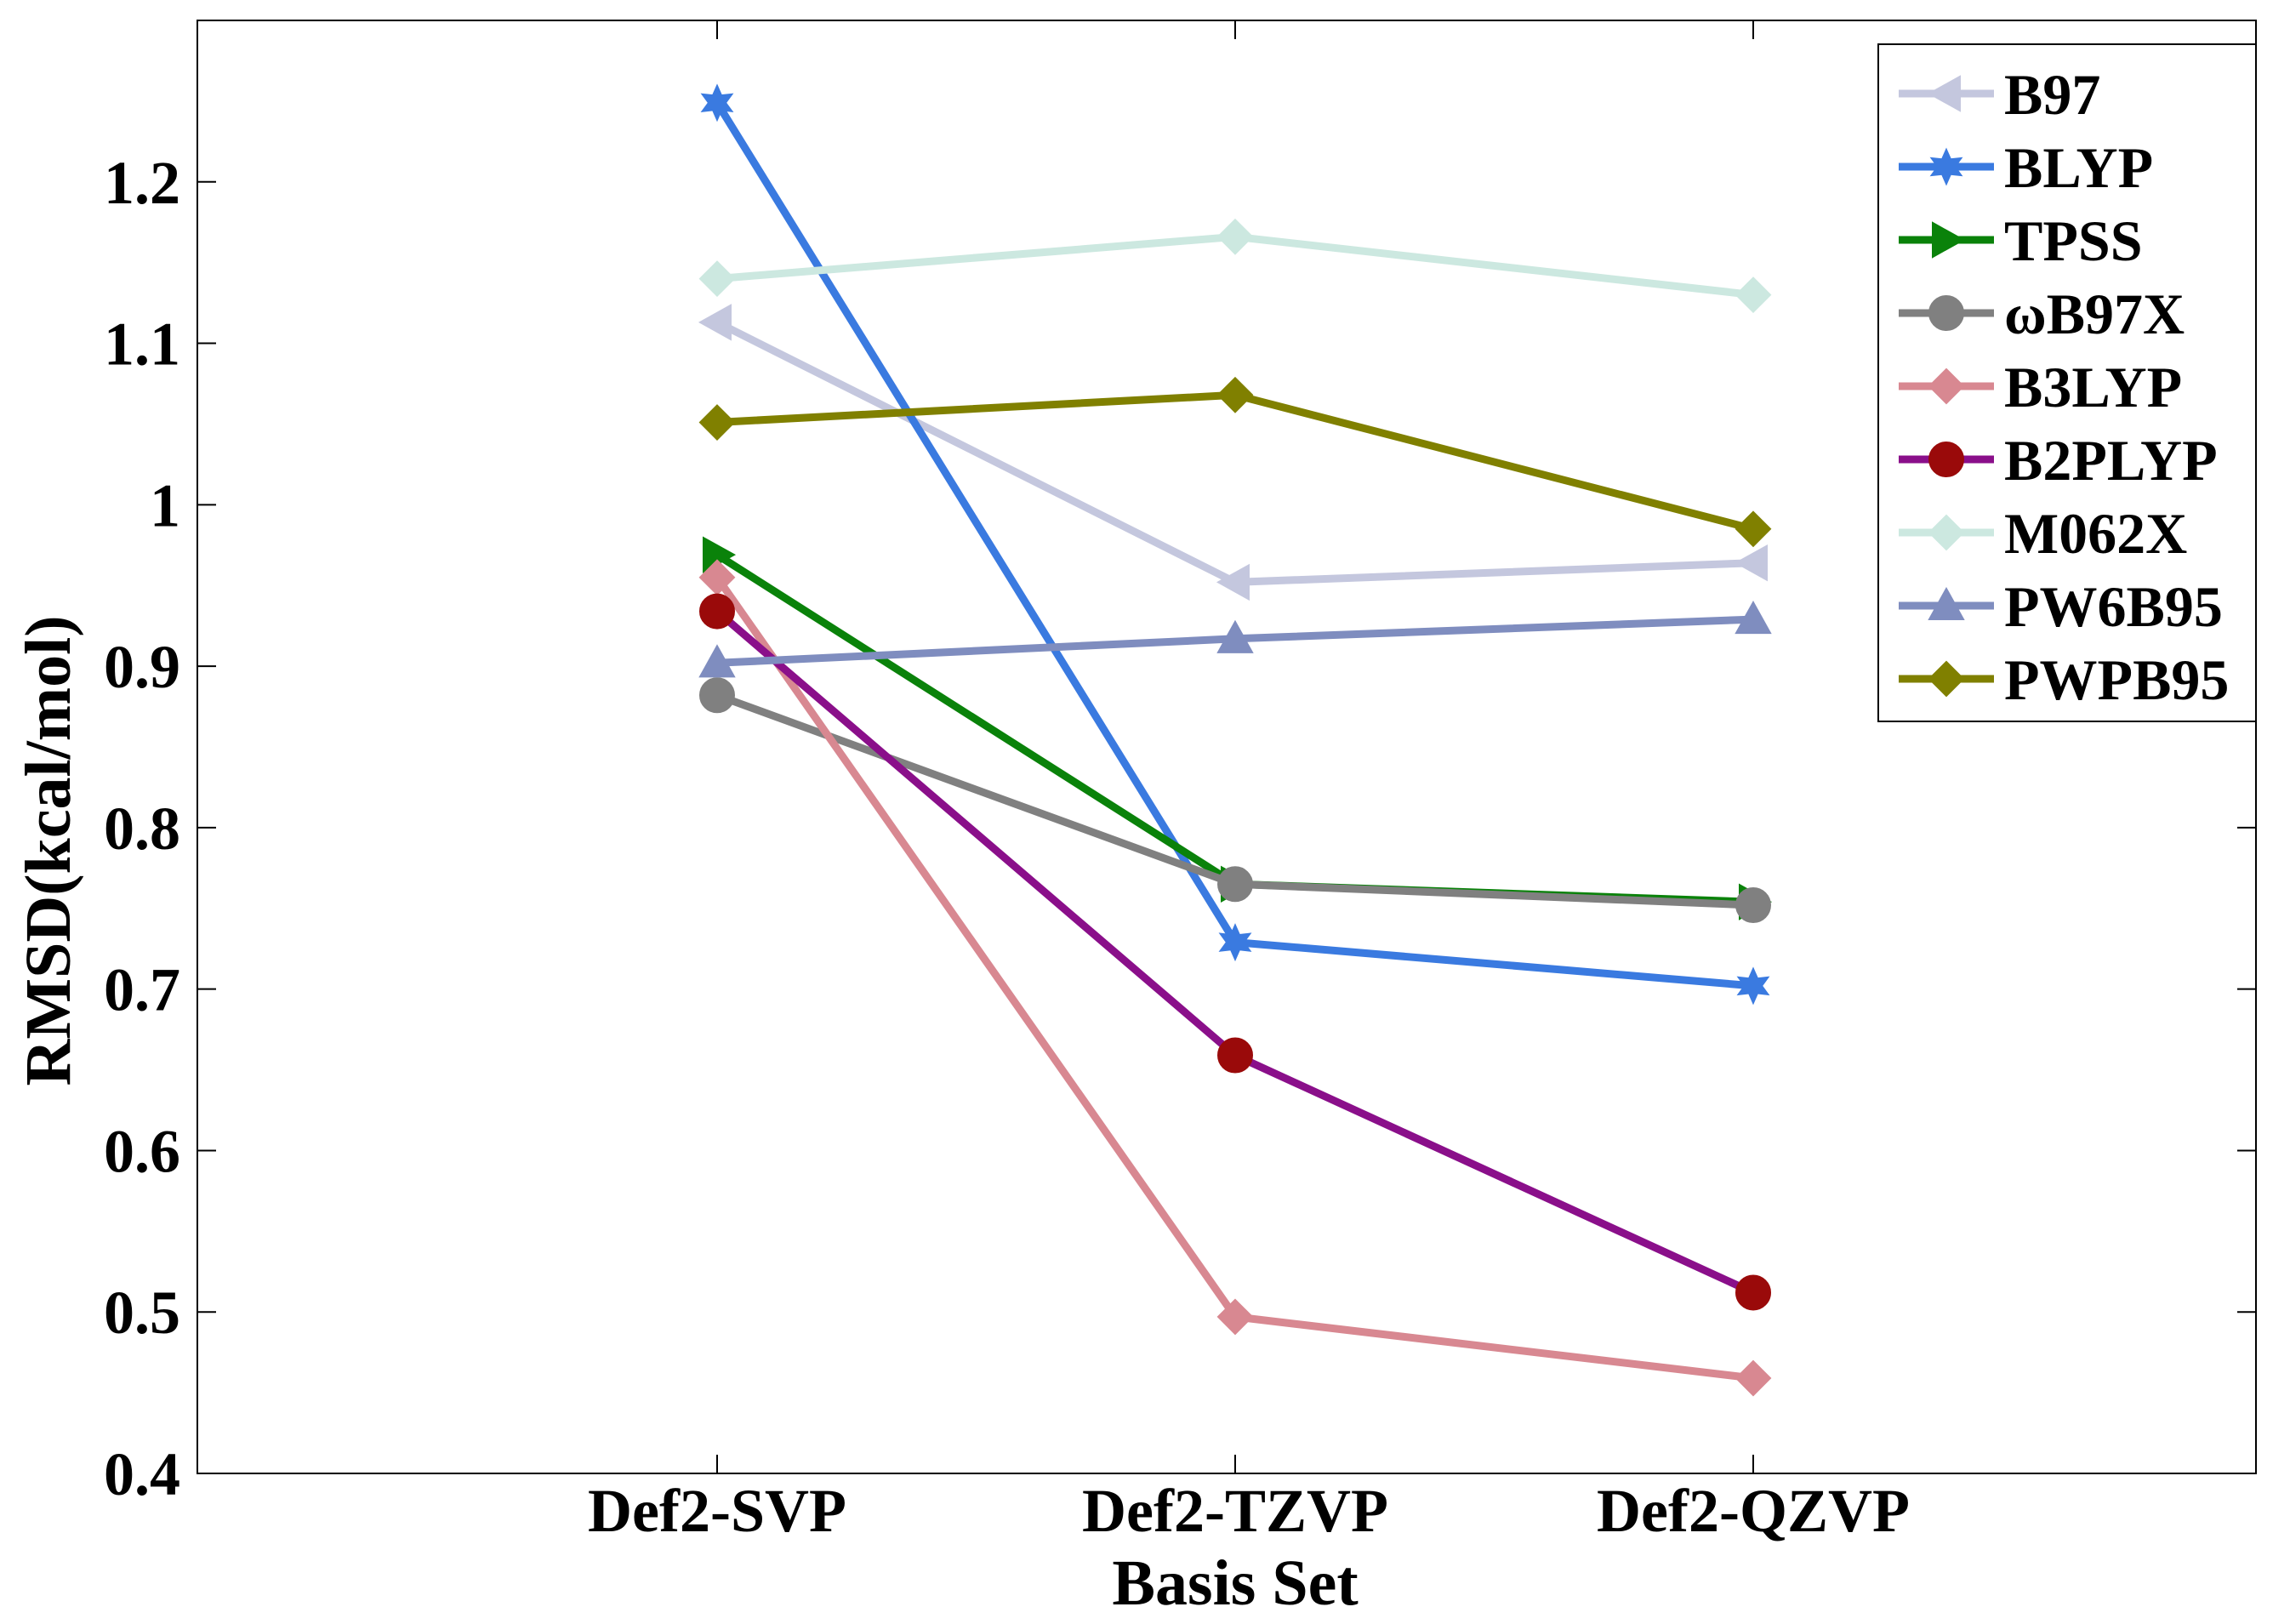 The width and height of the screenshot is (2290, 1624). What do you see at coordinates (142, 667) in the screenshot?
I see `y-tick-label: 0.9` at bounding box center [142, 667].